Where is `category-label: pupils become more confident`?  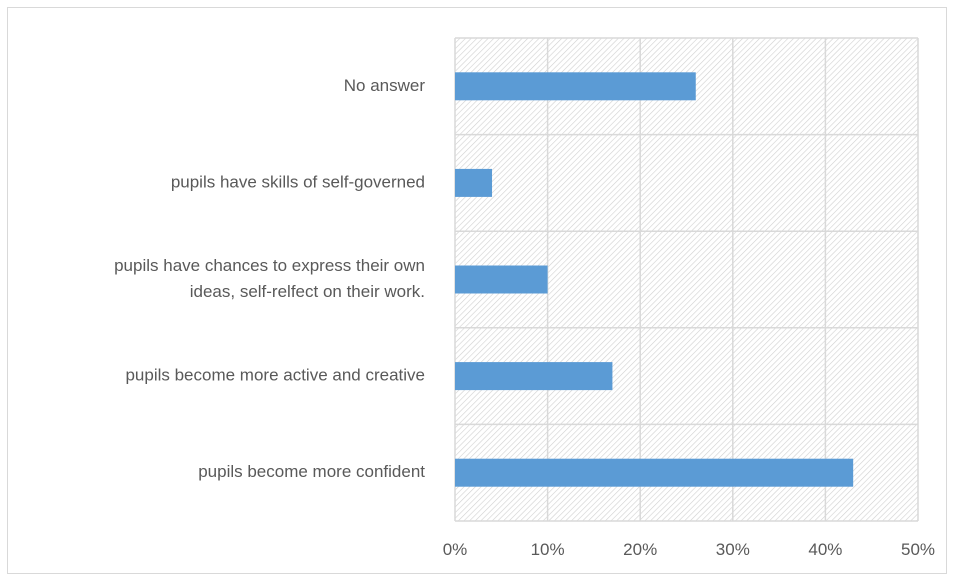
category-label: pupils become more confident is located at coordinates (311, 471).